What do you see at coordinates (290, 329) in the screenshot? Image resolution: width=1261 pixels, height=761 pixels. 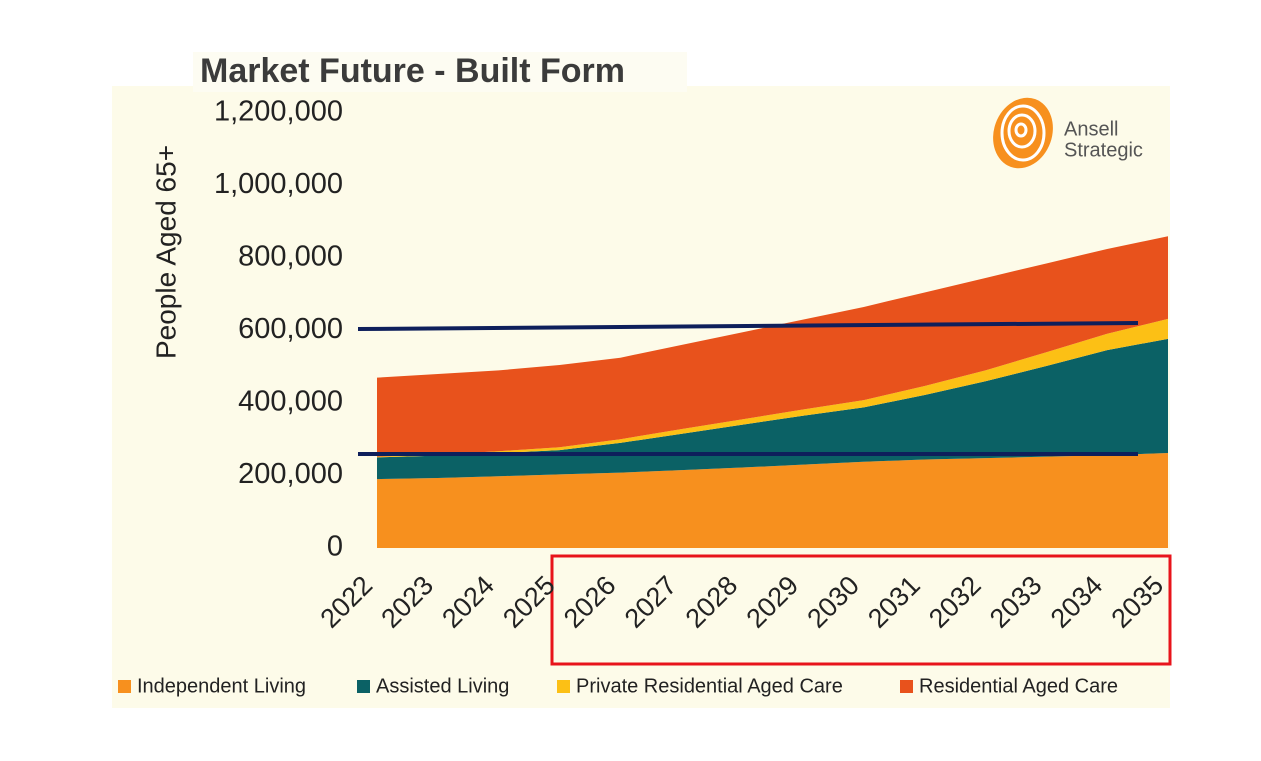 I see `y-tick-label: 600,000` at bounding box center [290, 329].